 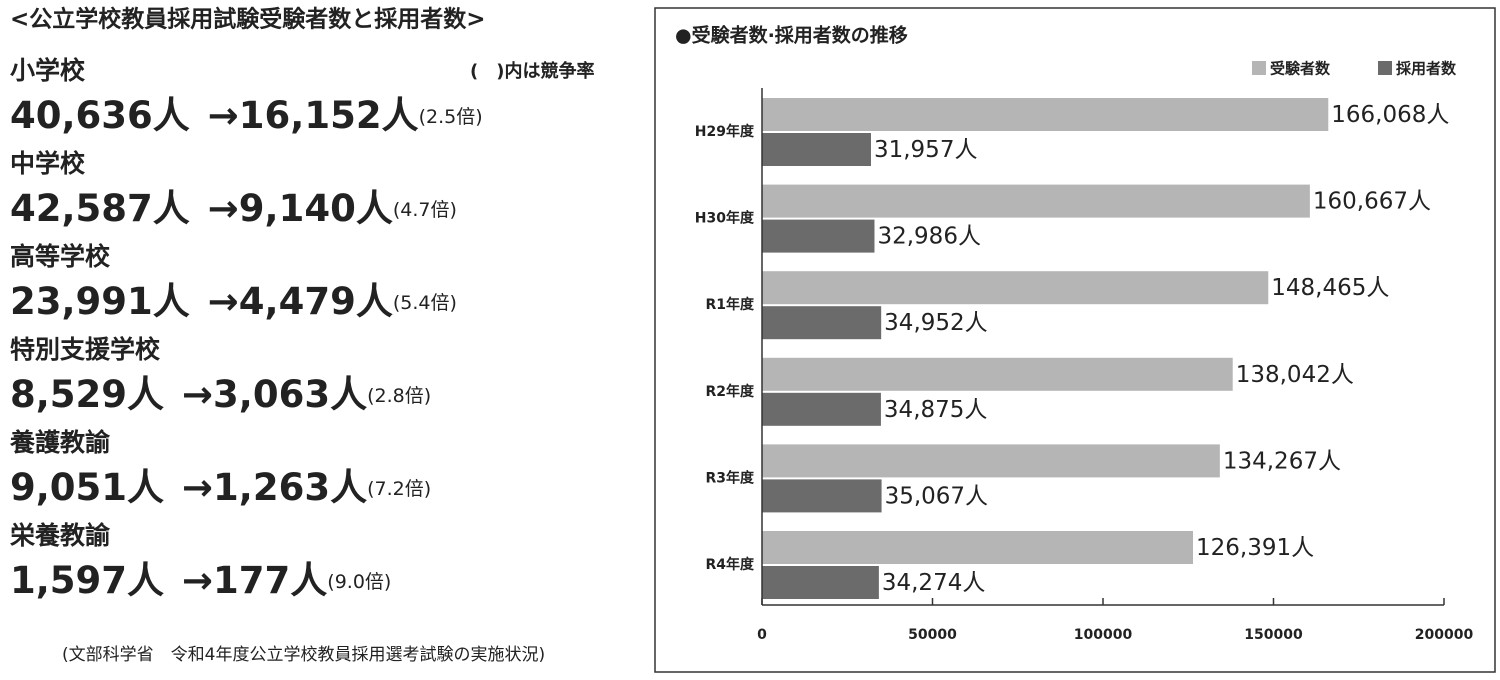 I want to click on ratio: (7.2倍), so click(x=399, y=489).